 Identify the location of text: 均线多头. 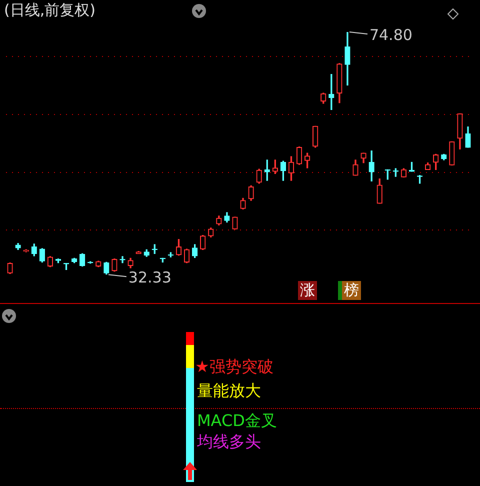
(229, 442).